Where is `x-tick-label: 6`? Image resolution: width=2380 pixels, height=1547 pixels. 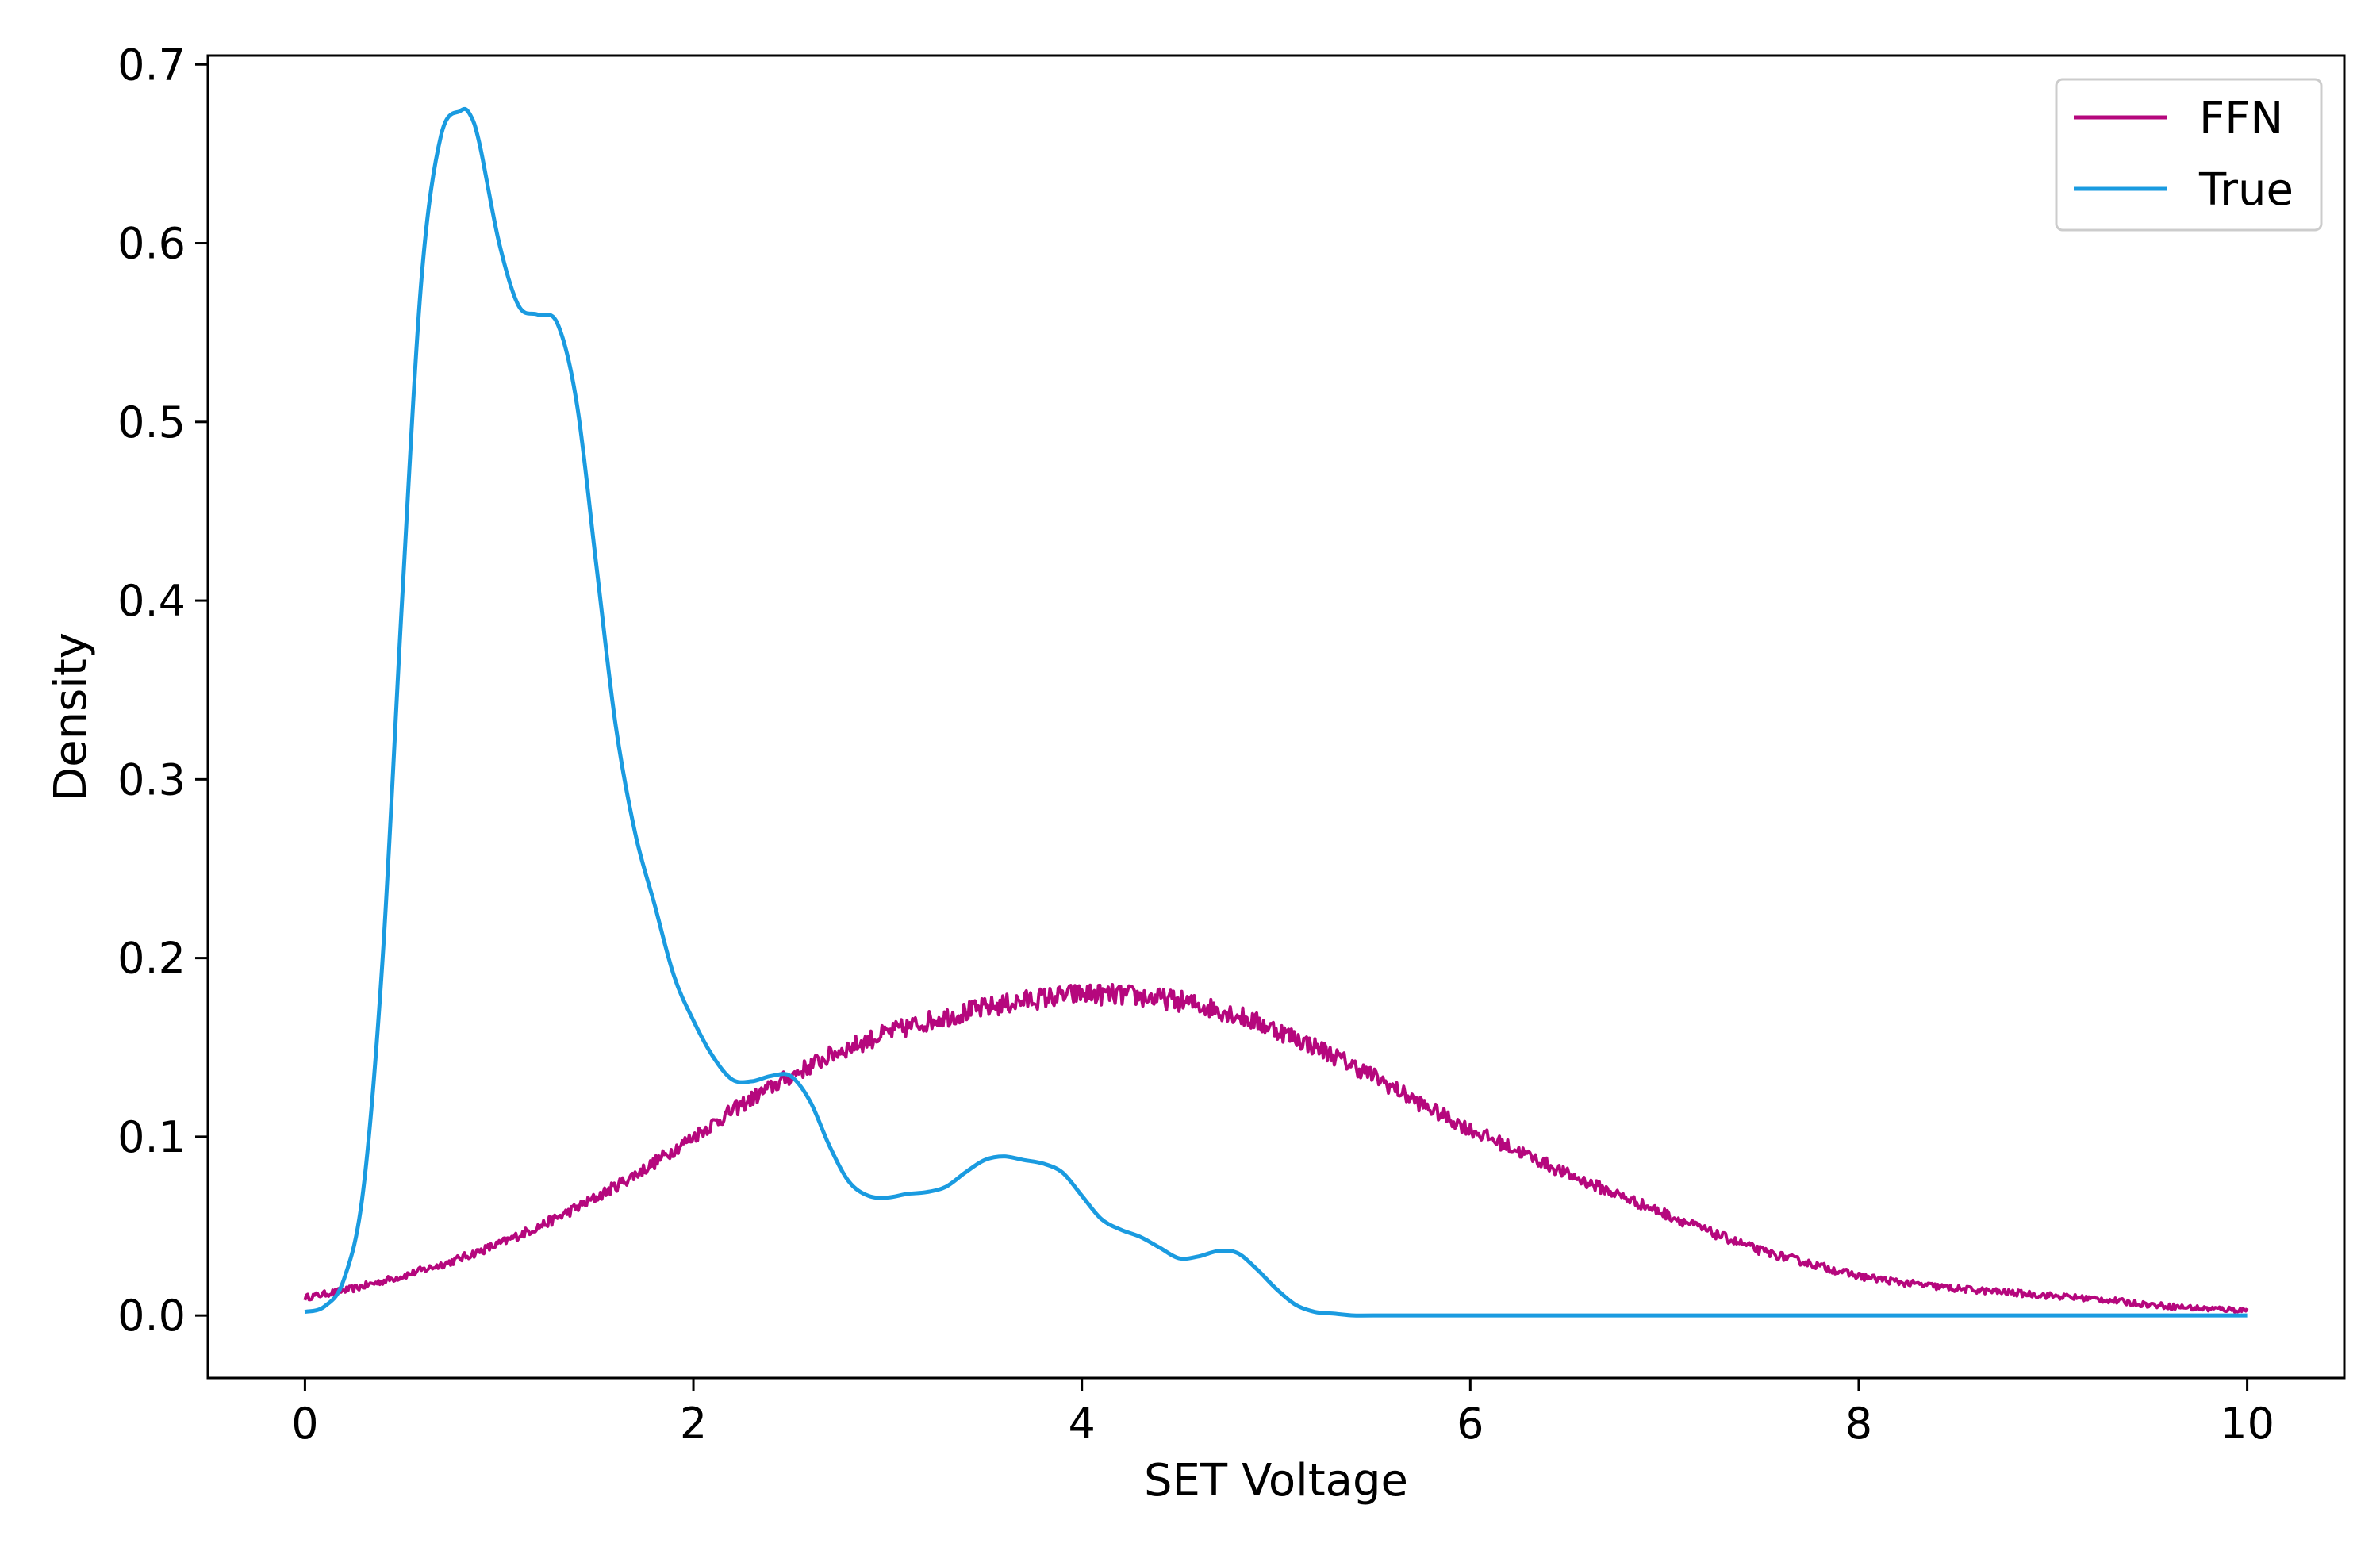 x-tick-label: 6 is located at coordinates (1470, 1424).